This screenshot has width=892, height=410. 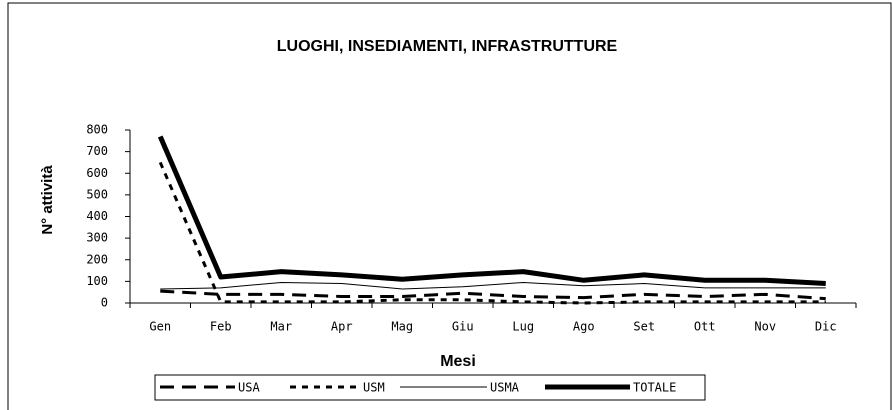 What do you see at coordinates (97, 281) in the screenshot?
I see `y-tick-label: 100` at bounding box center [97, 281].